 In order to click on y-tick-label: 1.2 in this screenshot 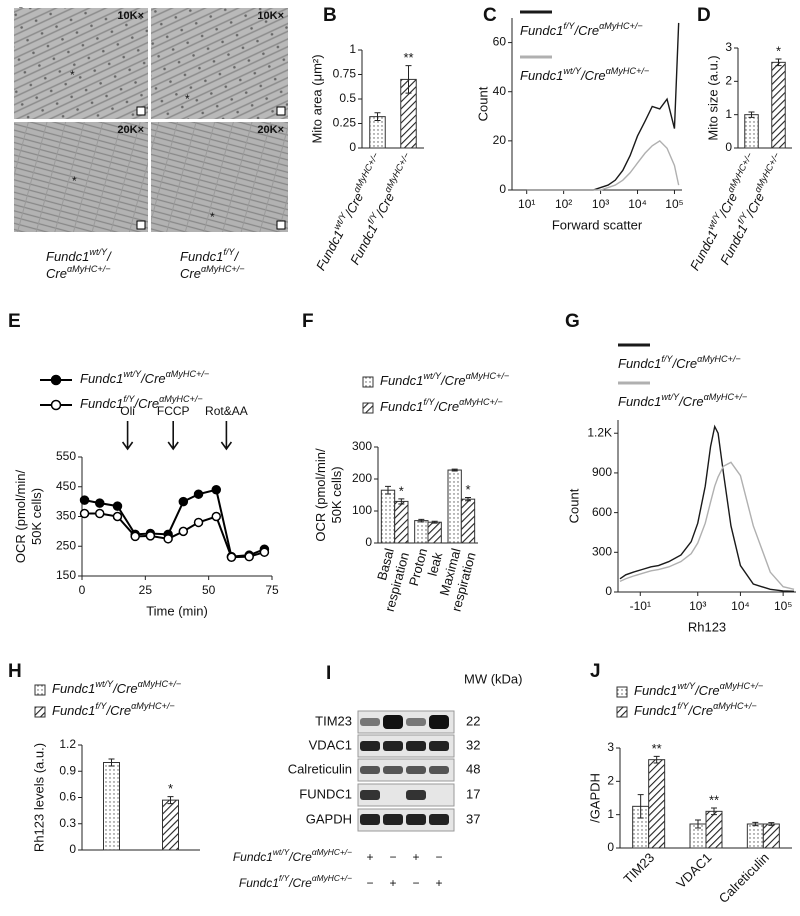, I will do `click(67, 744)`.